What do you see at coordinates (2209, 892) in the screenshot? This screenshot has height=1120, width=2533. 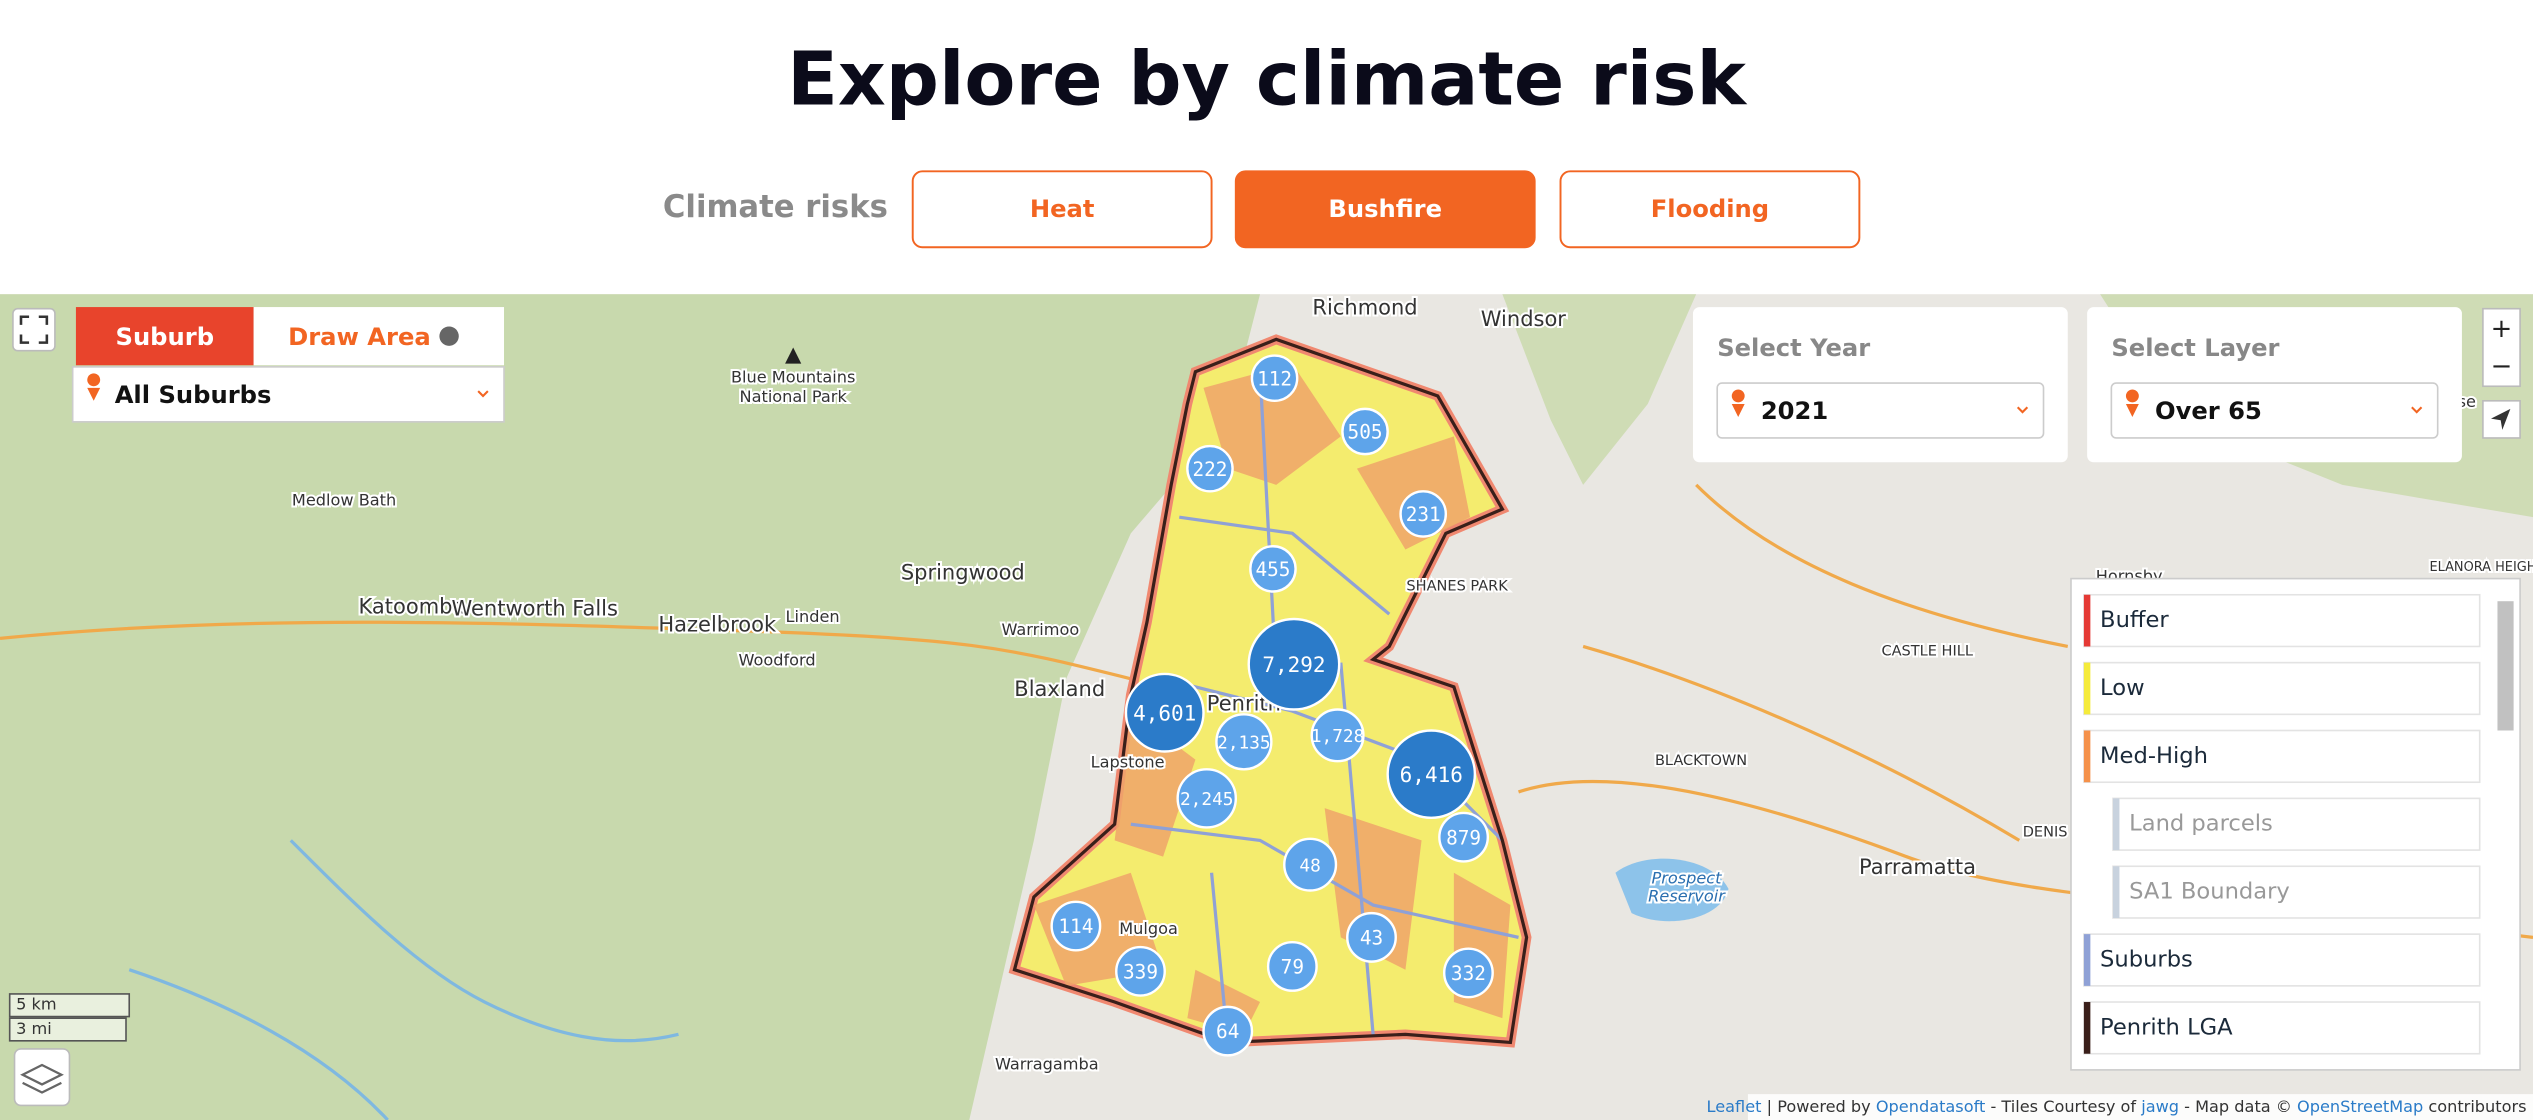 I see `legend-label: SA1 Boundary` at bounding box center [2209, 892].